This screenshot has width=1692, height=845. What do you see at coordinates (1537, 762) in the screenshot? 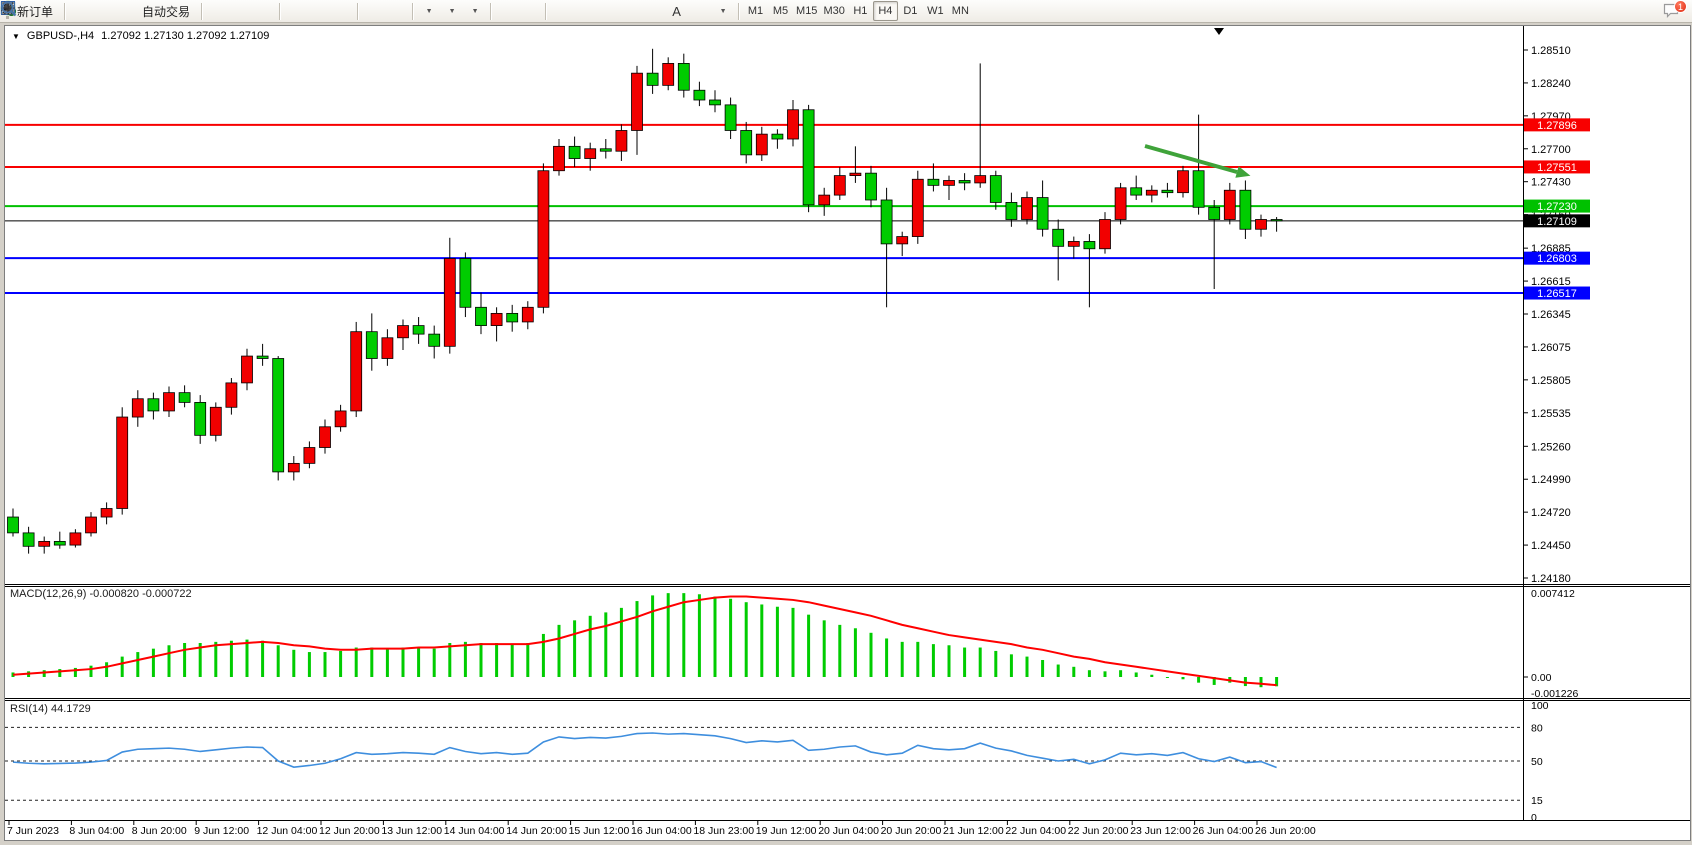
I see `svg-text: 50` at bounding box center [1537, 762].